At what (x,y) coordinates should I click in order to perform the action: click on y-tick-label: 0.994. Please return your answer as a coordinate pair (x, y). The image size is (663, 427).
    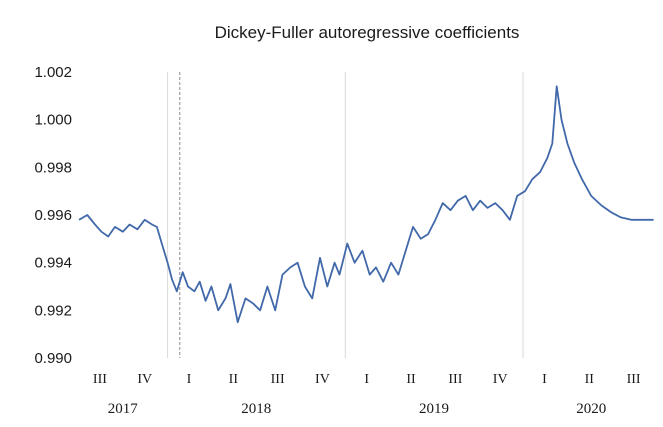
    Looking at the image, I should click on (53, 263).